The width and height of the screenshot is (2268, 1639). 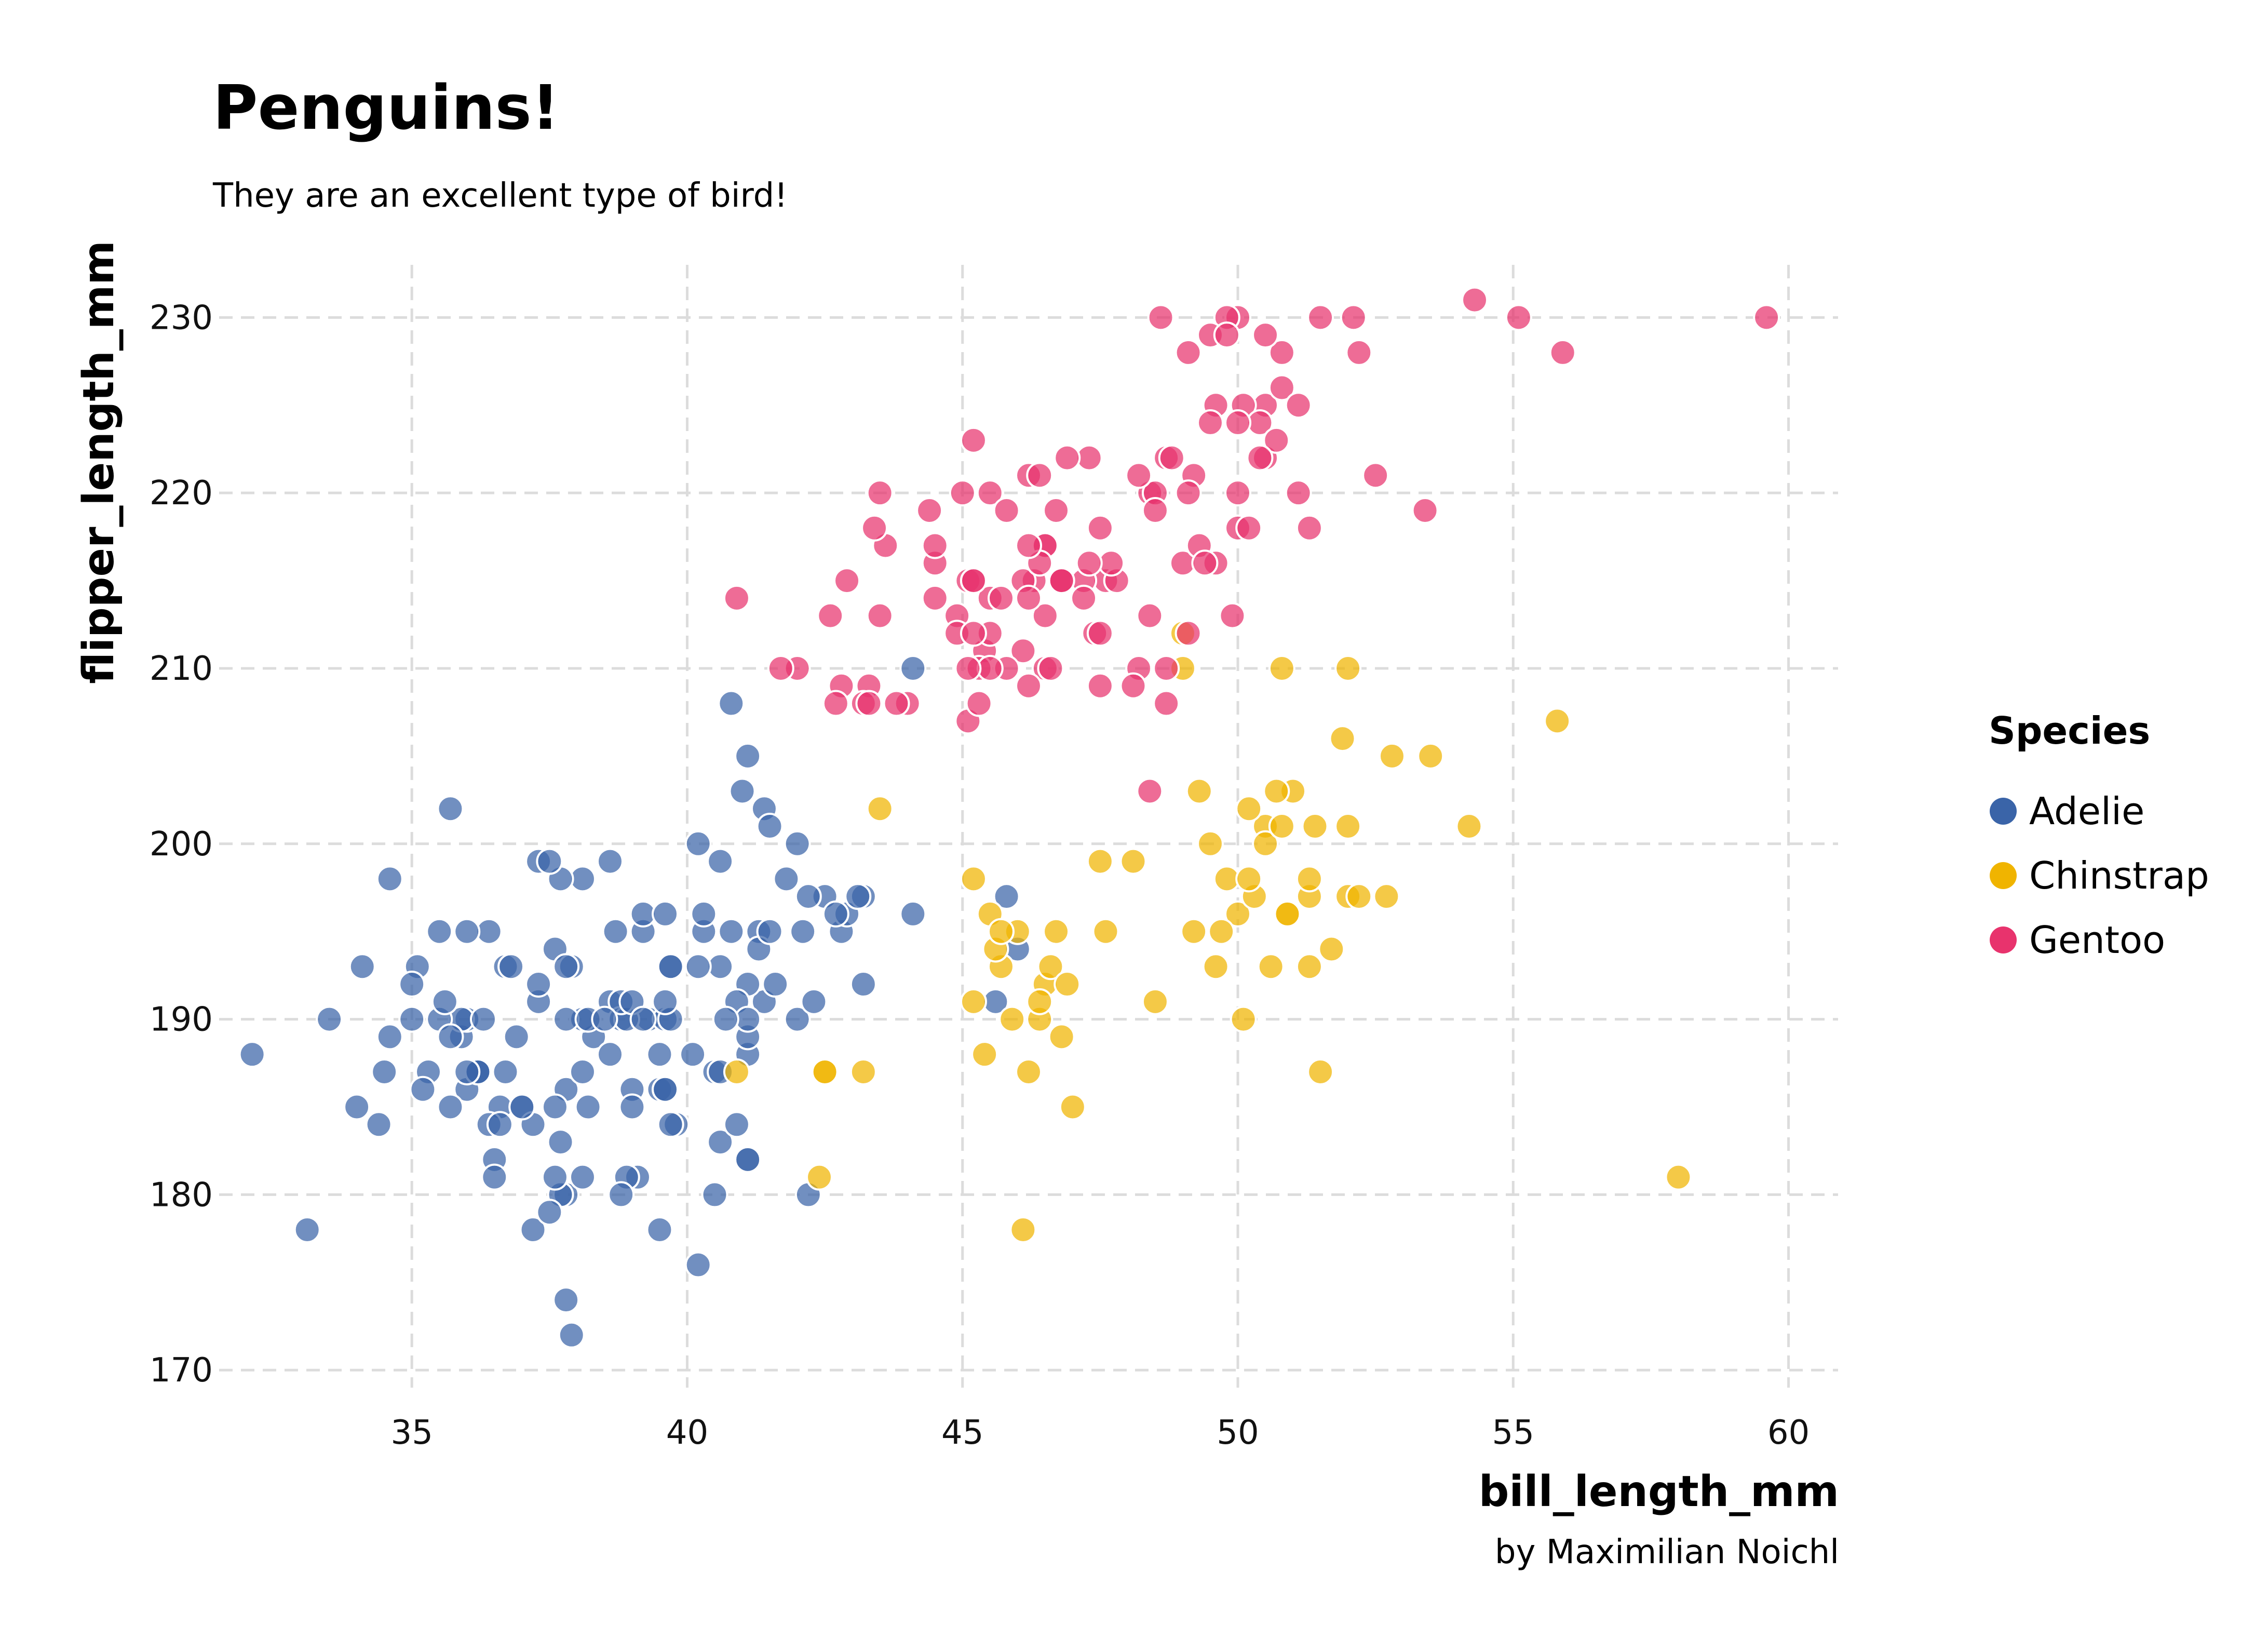 I want to click on chart-title: Penguins!, so click(x=386, y=107).